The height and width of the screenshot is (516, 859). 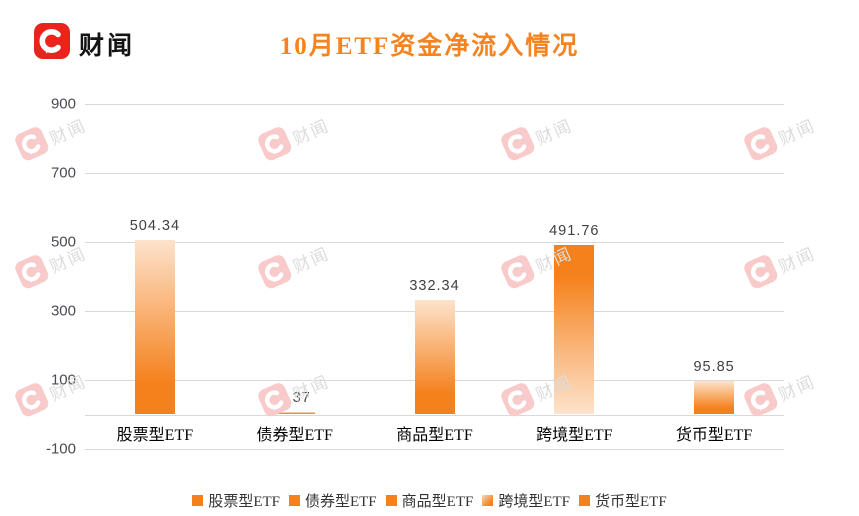 I want to click on x-axis-label-商品型ETF: 商品型ETF, so click(x=434, y=435).